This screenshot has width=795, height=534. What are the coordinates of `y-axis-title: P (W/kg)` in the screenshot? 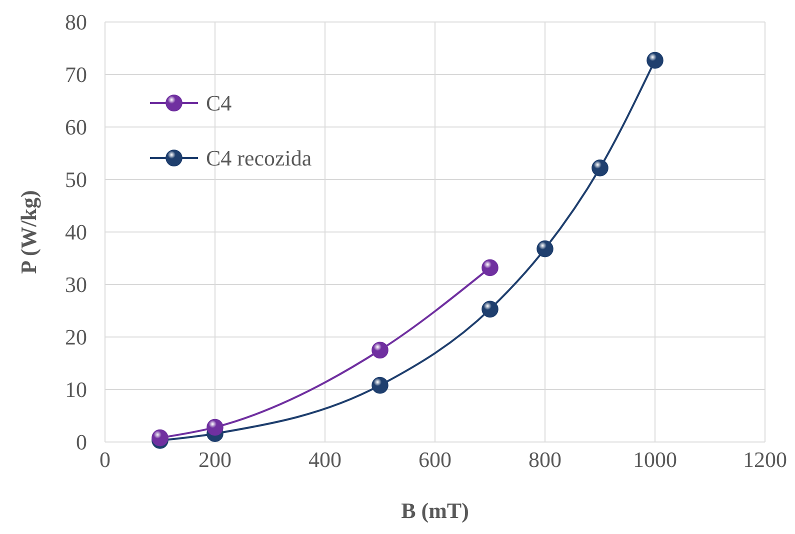 It's located at (28, 232).